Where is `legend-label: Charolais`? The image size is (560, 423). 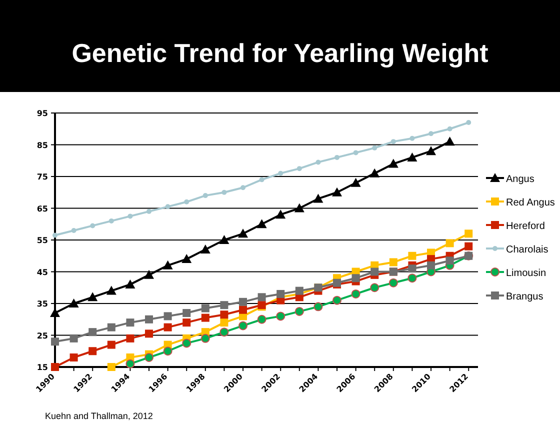 legend-label: Charolais is located at coordinates (527, 250).